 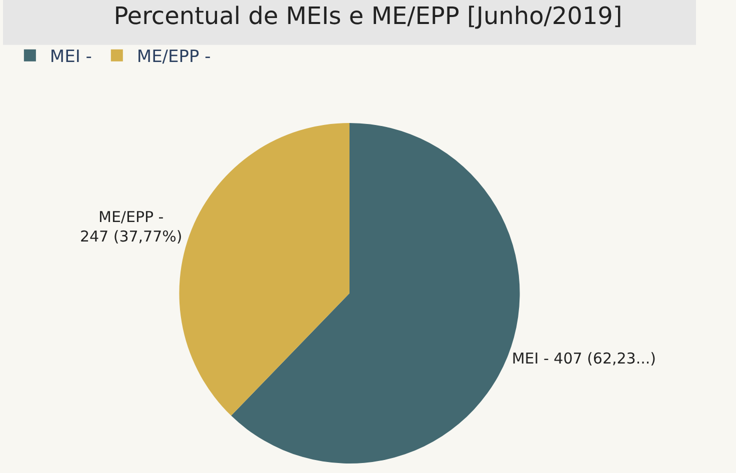 What do you see at coordinates (264, 269) in the screenshot?
I see `pie-slice` at bounding box center [264, 269].